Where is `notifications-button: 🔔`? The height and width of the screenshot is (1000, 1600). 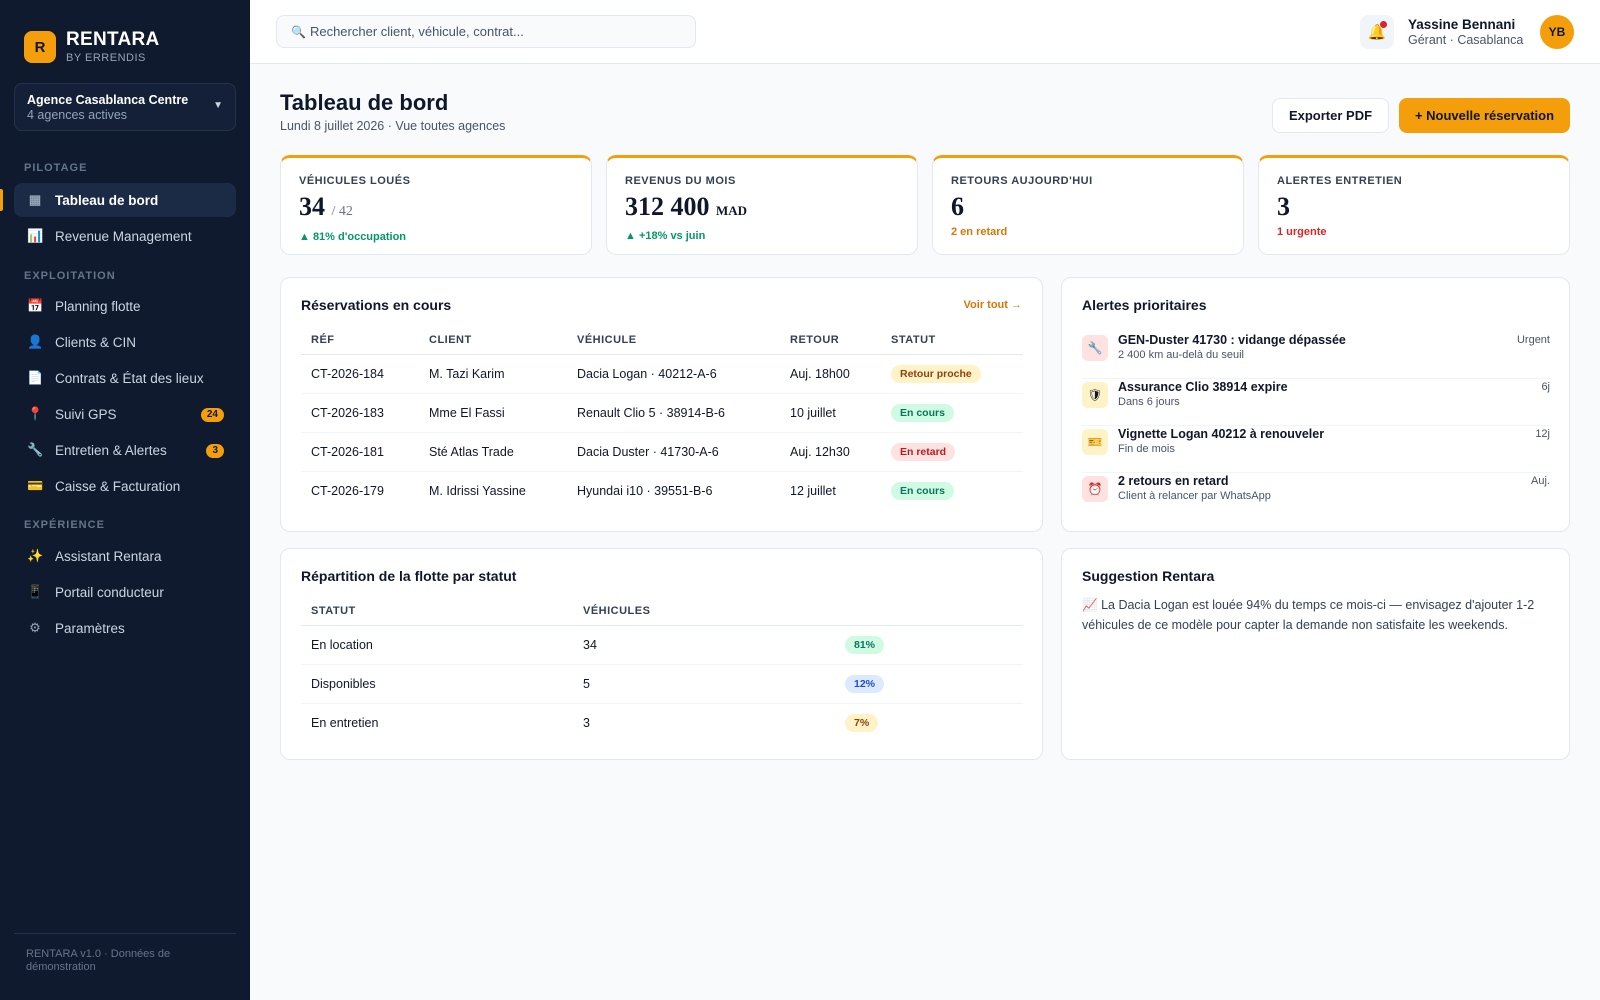 notifications-button: 🔔 is located at coordinates (1377, 32).